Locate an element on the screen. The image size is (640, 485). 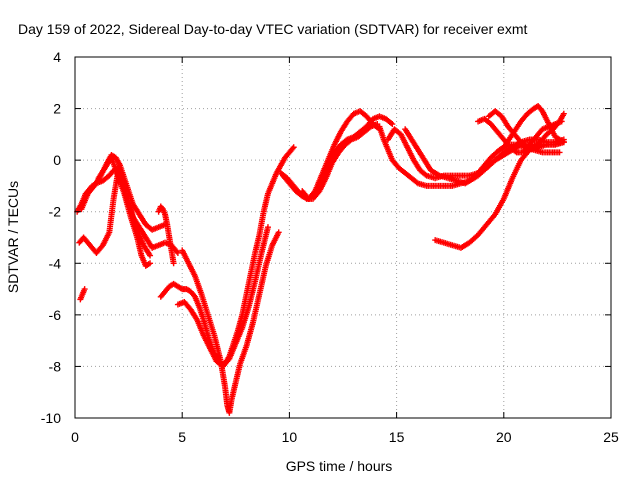
y-tick-label: -10 is located at coordinates (51, 418).